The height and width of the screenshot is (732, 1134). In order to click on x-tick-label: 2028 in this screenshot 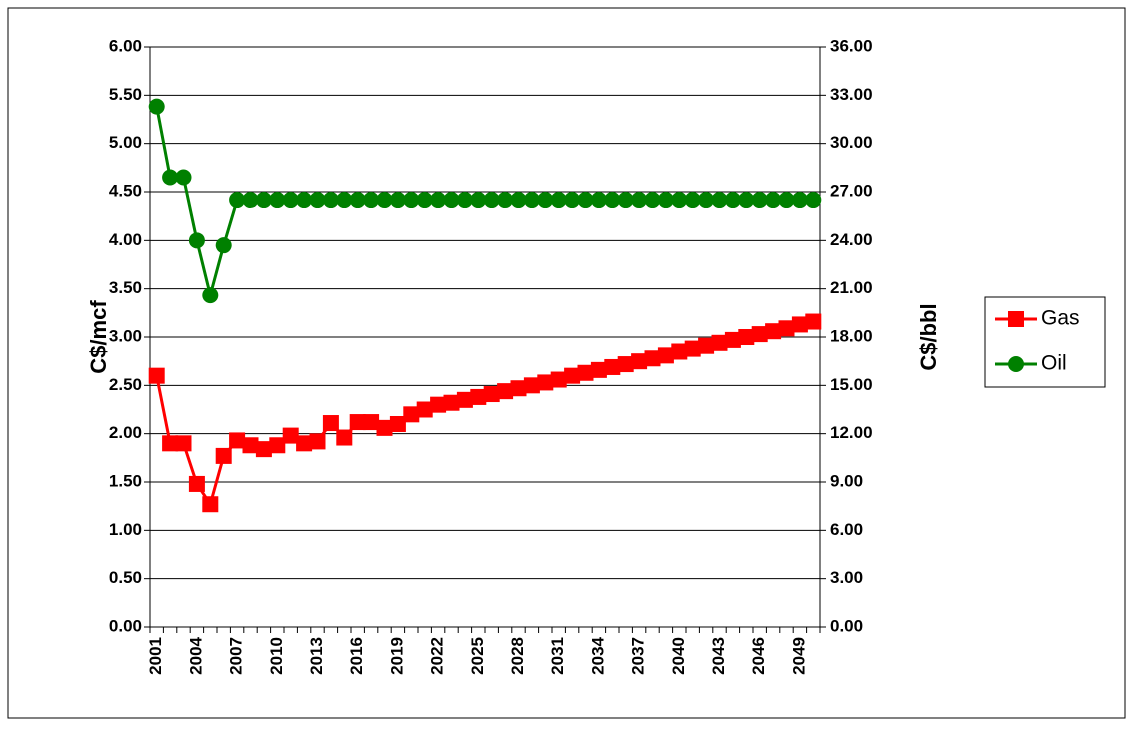, I will do `click(517, 656)`.